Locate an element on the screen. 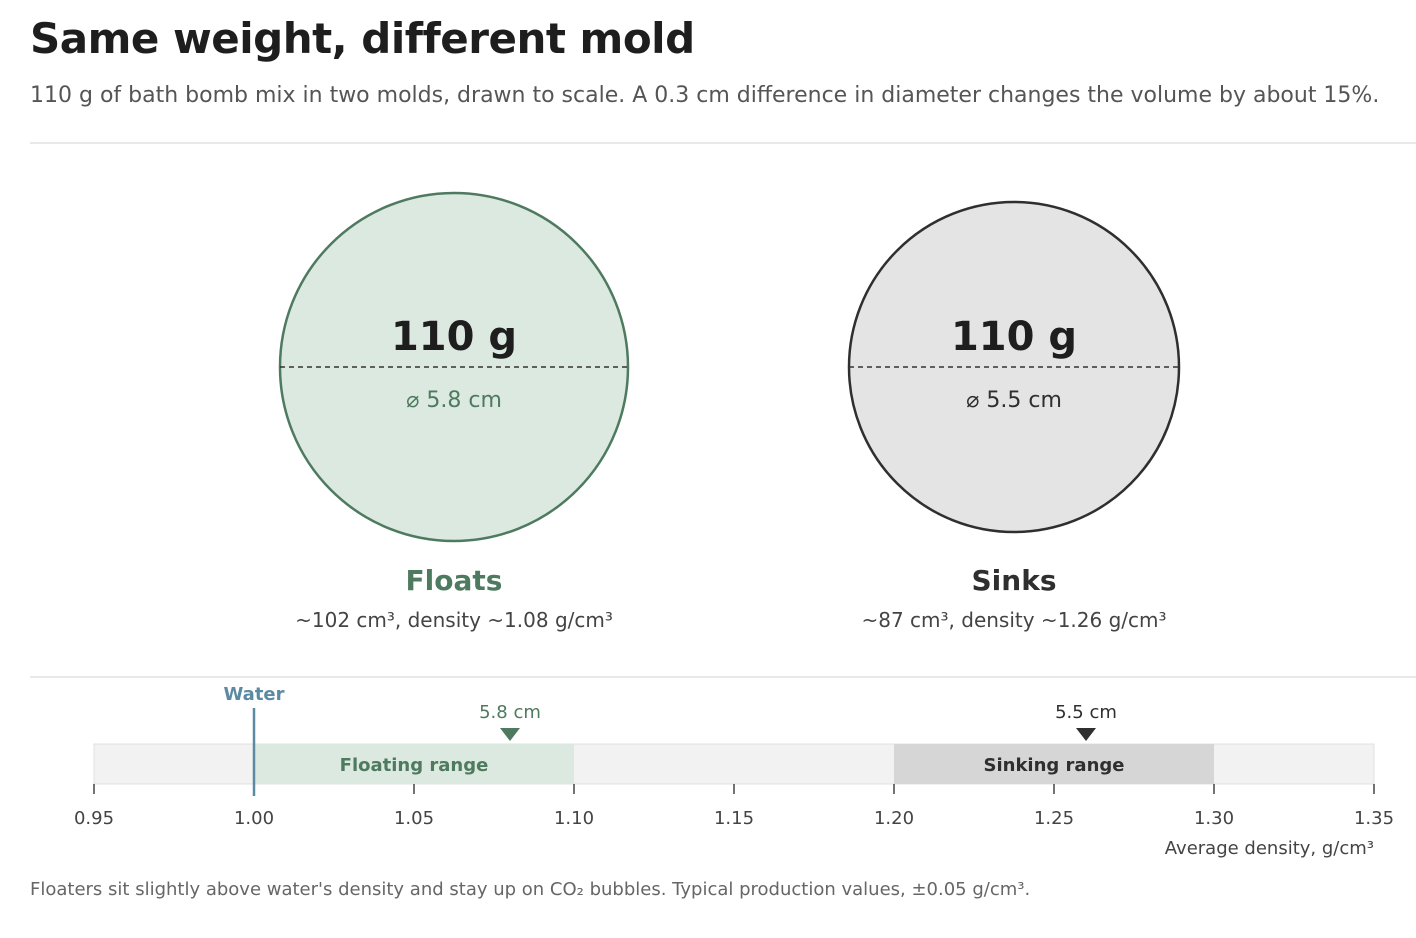 The image size is (1416, 938). axis-tick-label: 1.05 is located at coordinates (414, 818).